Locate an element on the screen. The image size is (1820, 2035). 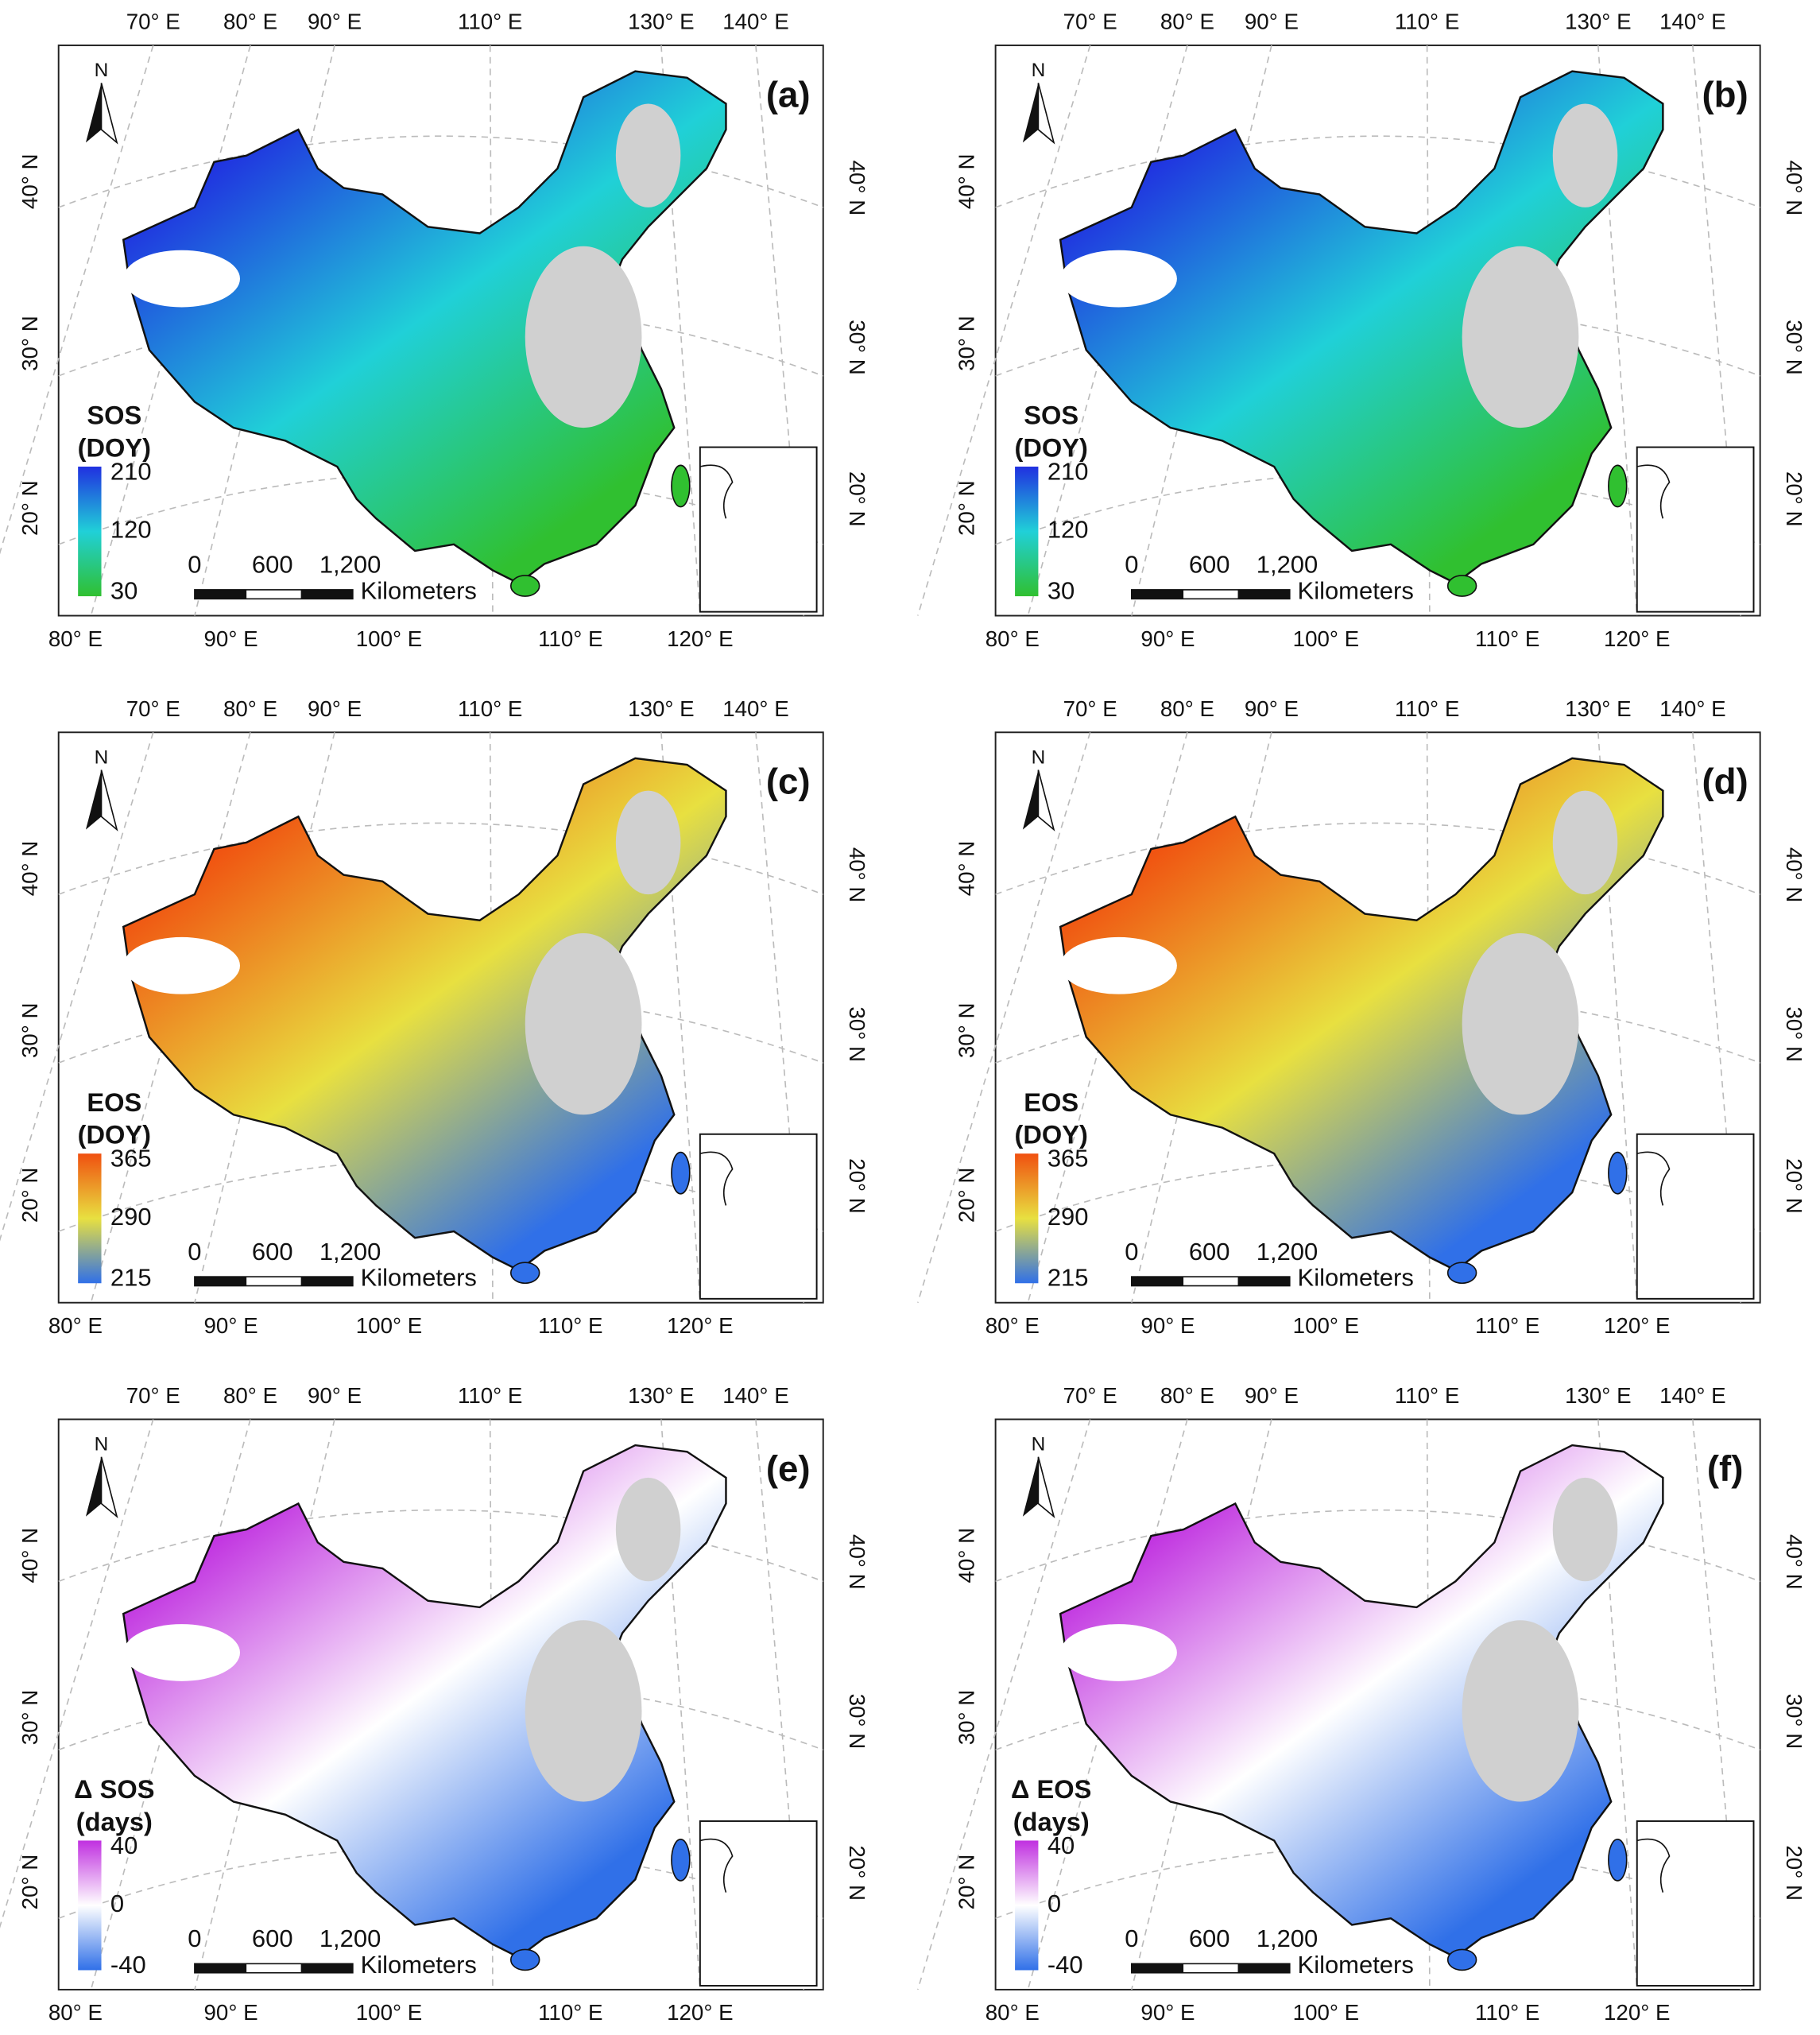
panel-label: (c) is located at coordinates (788, 782).